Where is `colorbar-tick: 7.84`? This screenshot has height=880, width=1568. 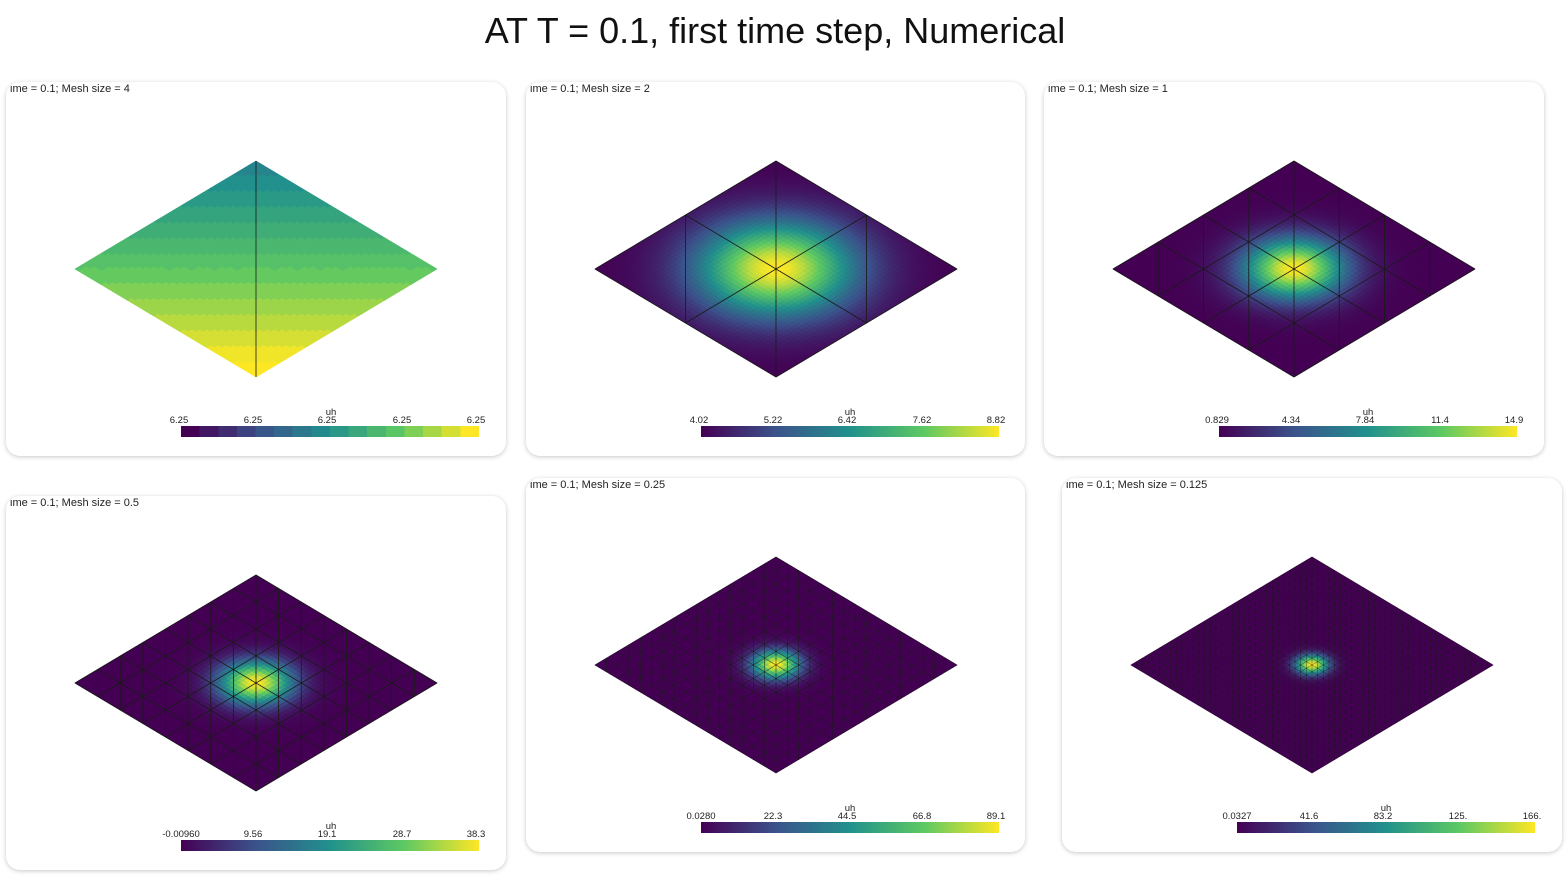 colorbar-tick: 7.84 is located at coordinates (1365, 420).